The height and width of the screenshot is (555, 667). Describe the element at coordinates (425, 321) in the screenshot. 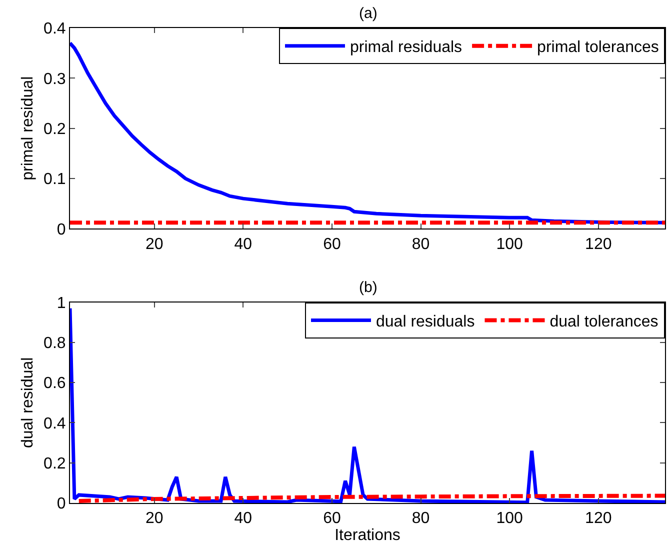

I see `legend-label: dual residuals` at that location.